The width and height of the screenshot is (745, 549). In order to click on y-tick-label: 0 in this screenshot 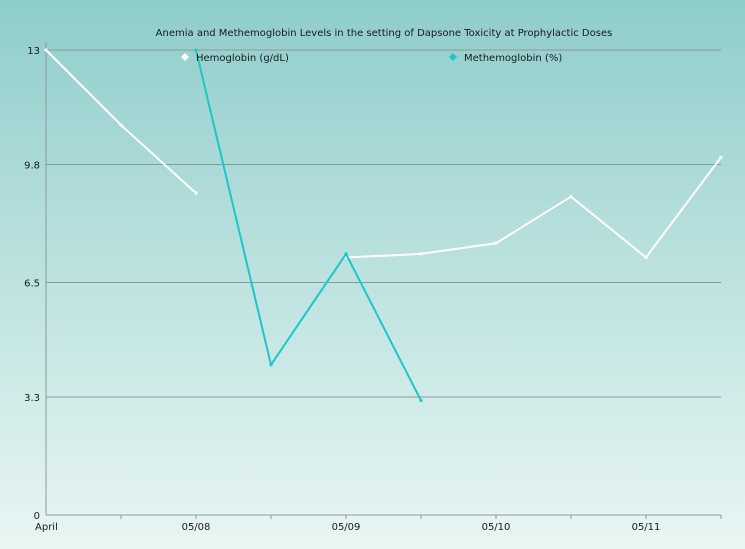, I will do `click(37, 516)`.